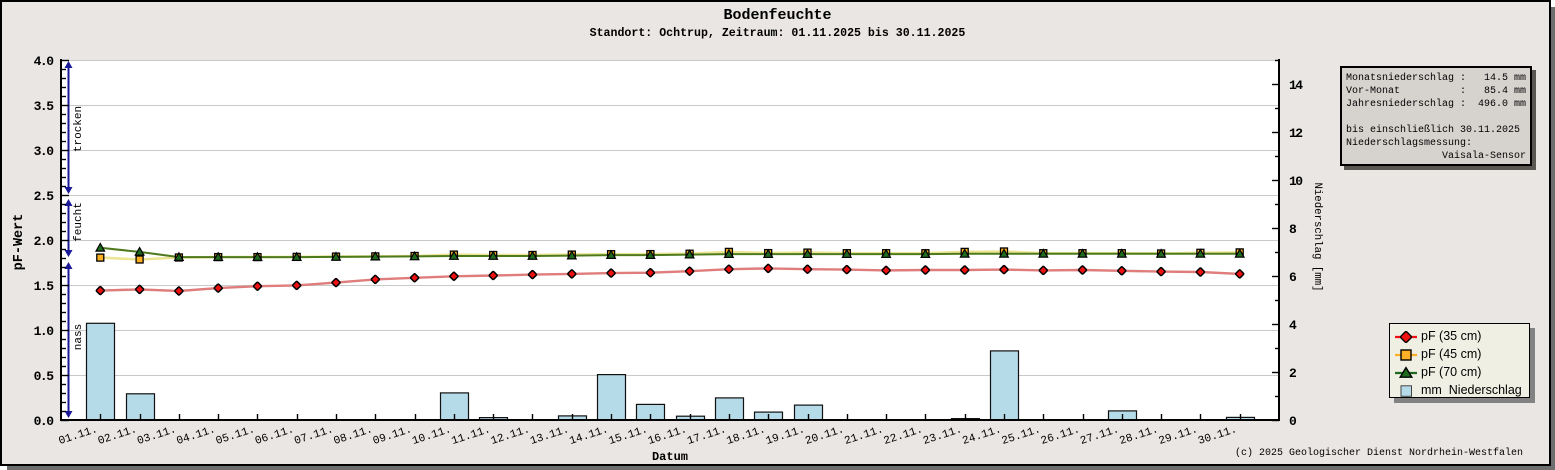  What do you see at coordinates (44, 421) in the screenshot?
I see `svg-text: 0.0` at bounding box center [44, 421].